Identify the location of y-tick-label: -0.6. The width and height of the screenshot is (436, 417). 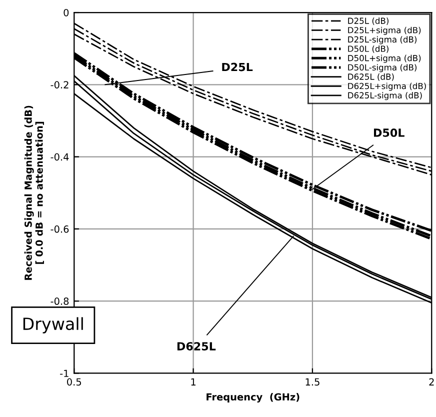
(59, 229).